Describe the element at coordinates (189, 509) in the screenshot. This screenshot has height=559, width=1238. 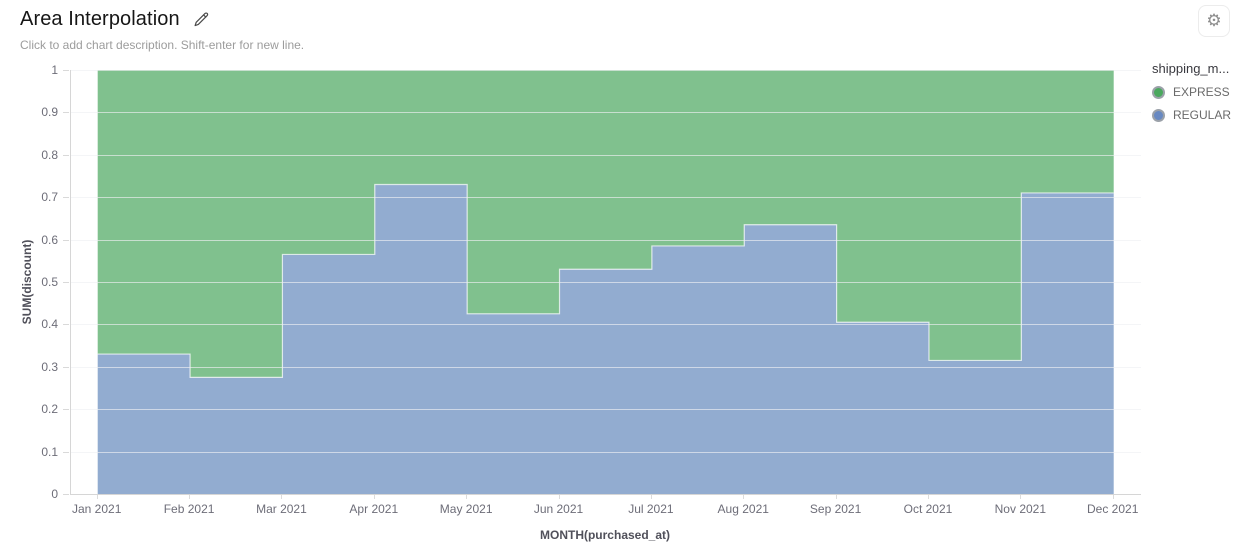
I see `x-tick-label: Feb 2021` at that location.